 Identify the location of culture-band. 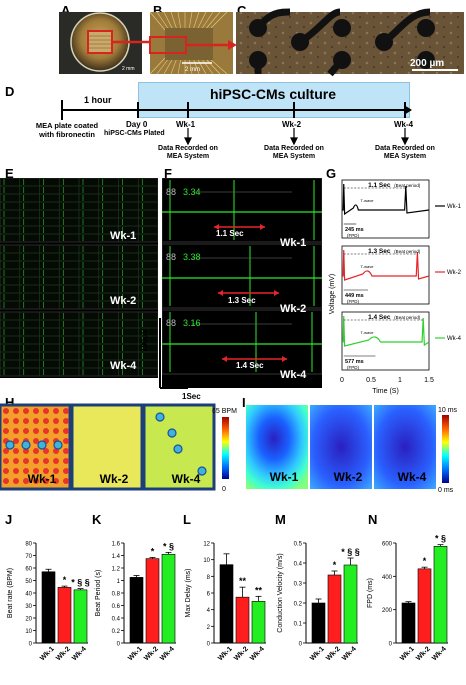
(274, 100).